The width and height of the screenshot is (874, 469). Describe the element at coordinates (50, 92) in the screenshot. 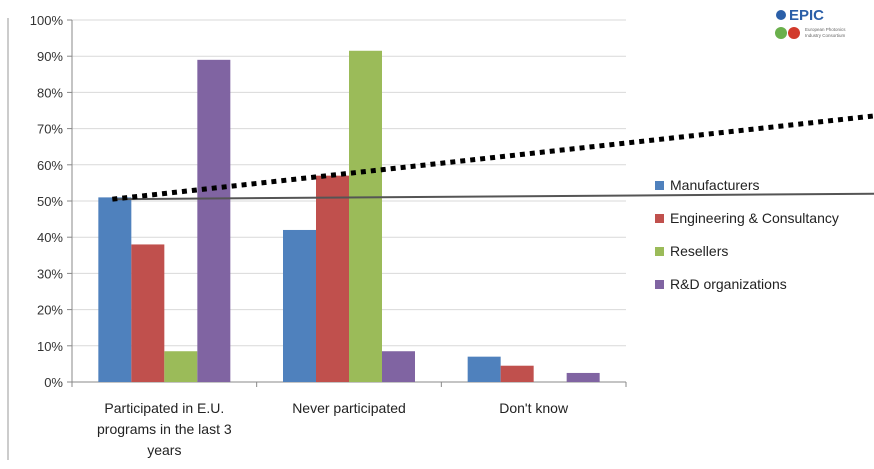

I see `y-tick-label: 80%` at that location.